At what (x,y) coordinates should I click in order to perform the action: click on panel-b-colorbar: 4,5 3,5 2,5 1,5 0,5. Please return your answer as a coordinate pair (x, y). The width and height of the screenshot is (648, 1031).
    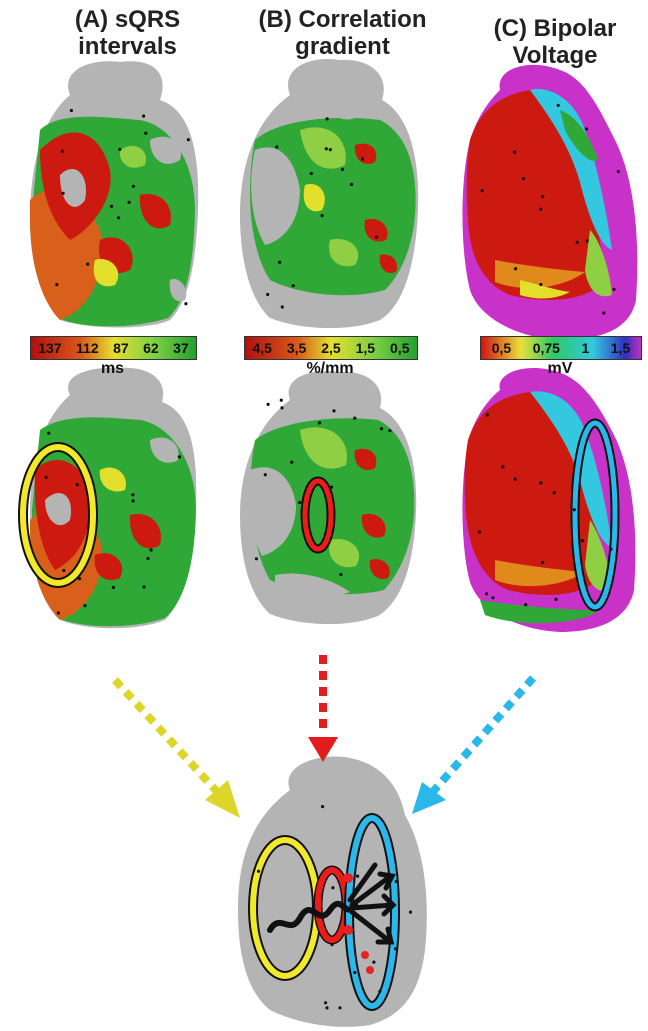
    Looking at the image, I should click on (331, 348).